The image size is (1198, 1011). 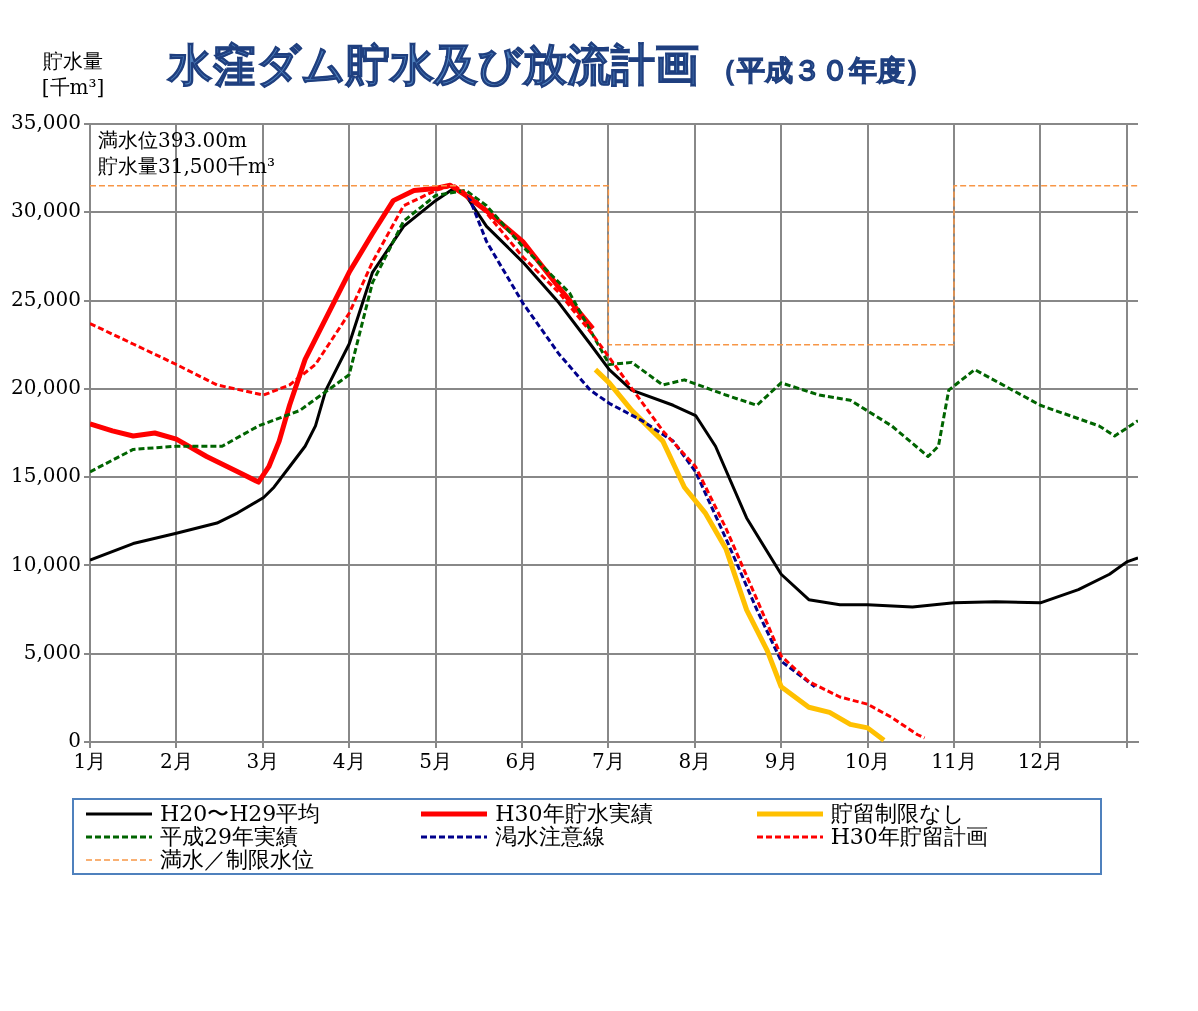 I want to click on y-tick-label: 30,000, so click(x=46, y=210).